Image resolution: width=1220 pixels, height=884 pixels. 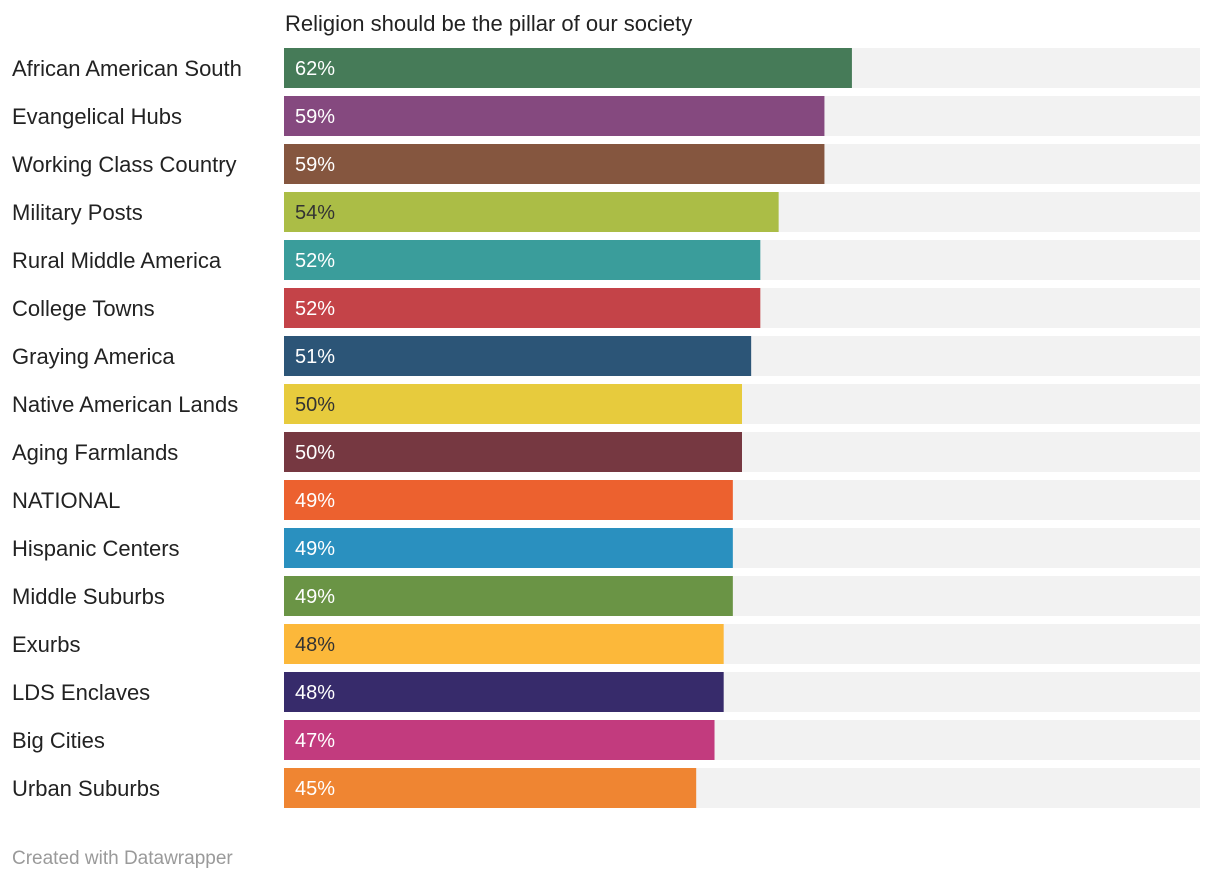 I want to click on category-label: Aging Farmlands, so click(x=95, y=452).